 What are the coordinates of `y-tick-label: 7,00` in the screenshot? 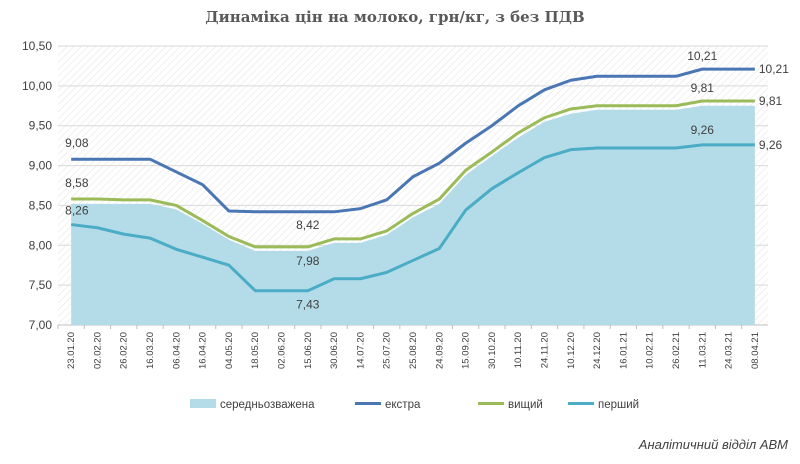 It's located at (41, 325).